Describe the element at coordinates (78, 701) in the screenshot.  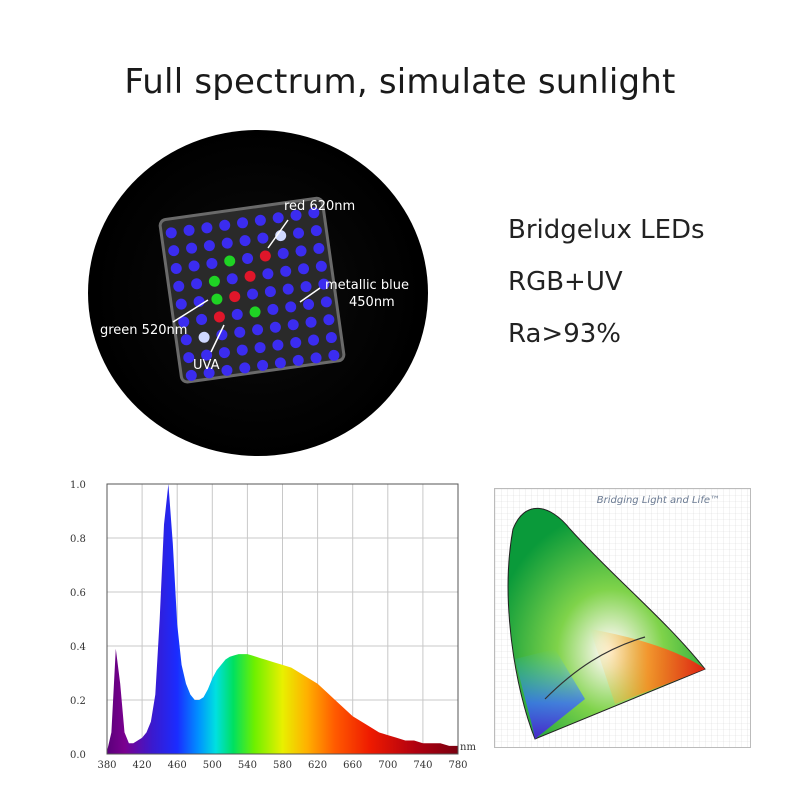
I see `y-tick-label: 0.2` at that location.